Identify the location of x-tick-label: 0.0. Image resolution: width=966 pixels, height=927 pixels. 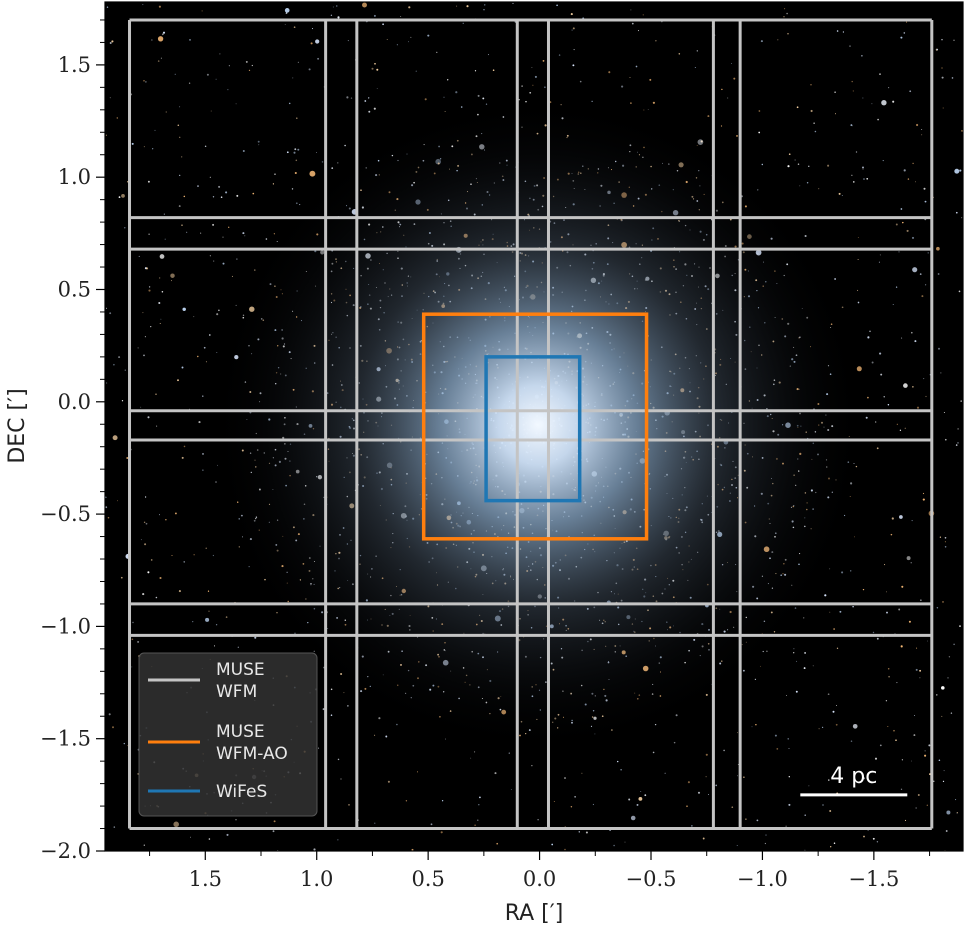
(539, 879).